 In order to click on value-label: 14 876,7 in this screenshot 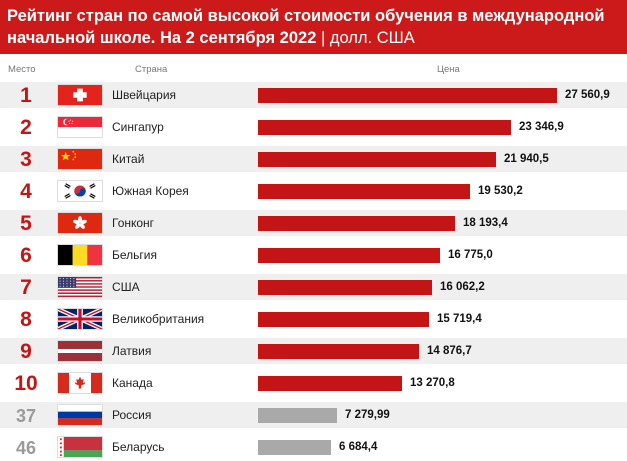, I will do `click(449, 351)`.